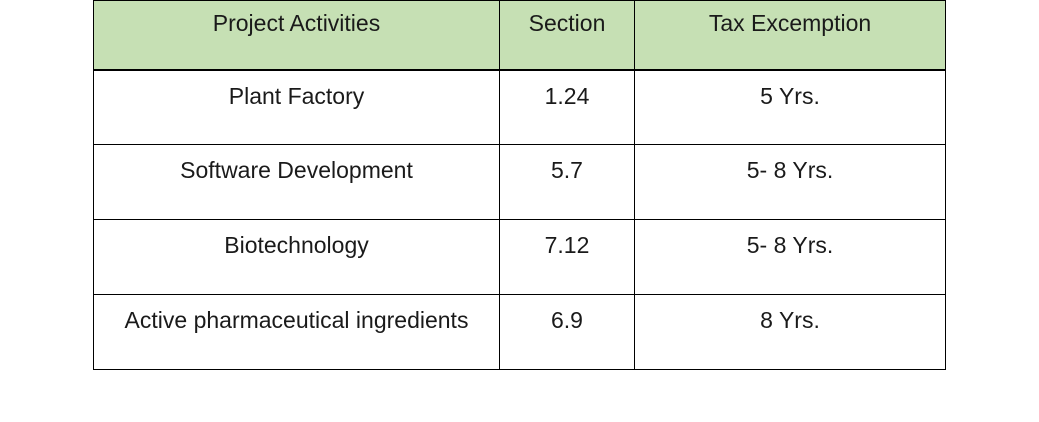 This screenshot has width=1039, height=422. Describe the element at coordinates (567, 182) in the screenshot. I see `cell-section: 5.7` at that location.